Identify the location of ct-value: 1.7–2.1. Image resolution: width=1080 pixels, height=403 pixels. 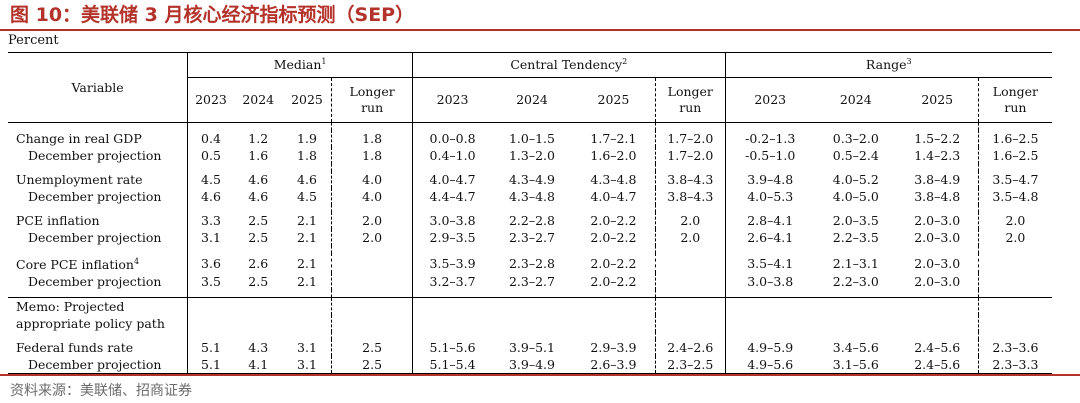
(613, 138).